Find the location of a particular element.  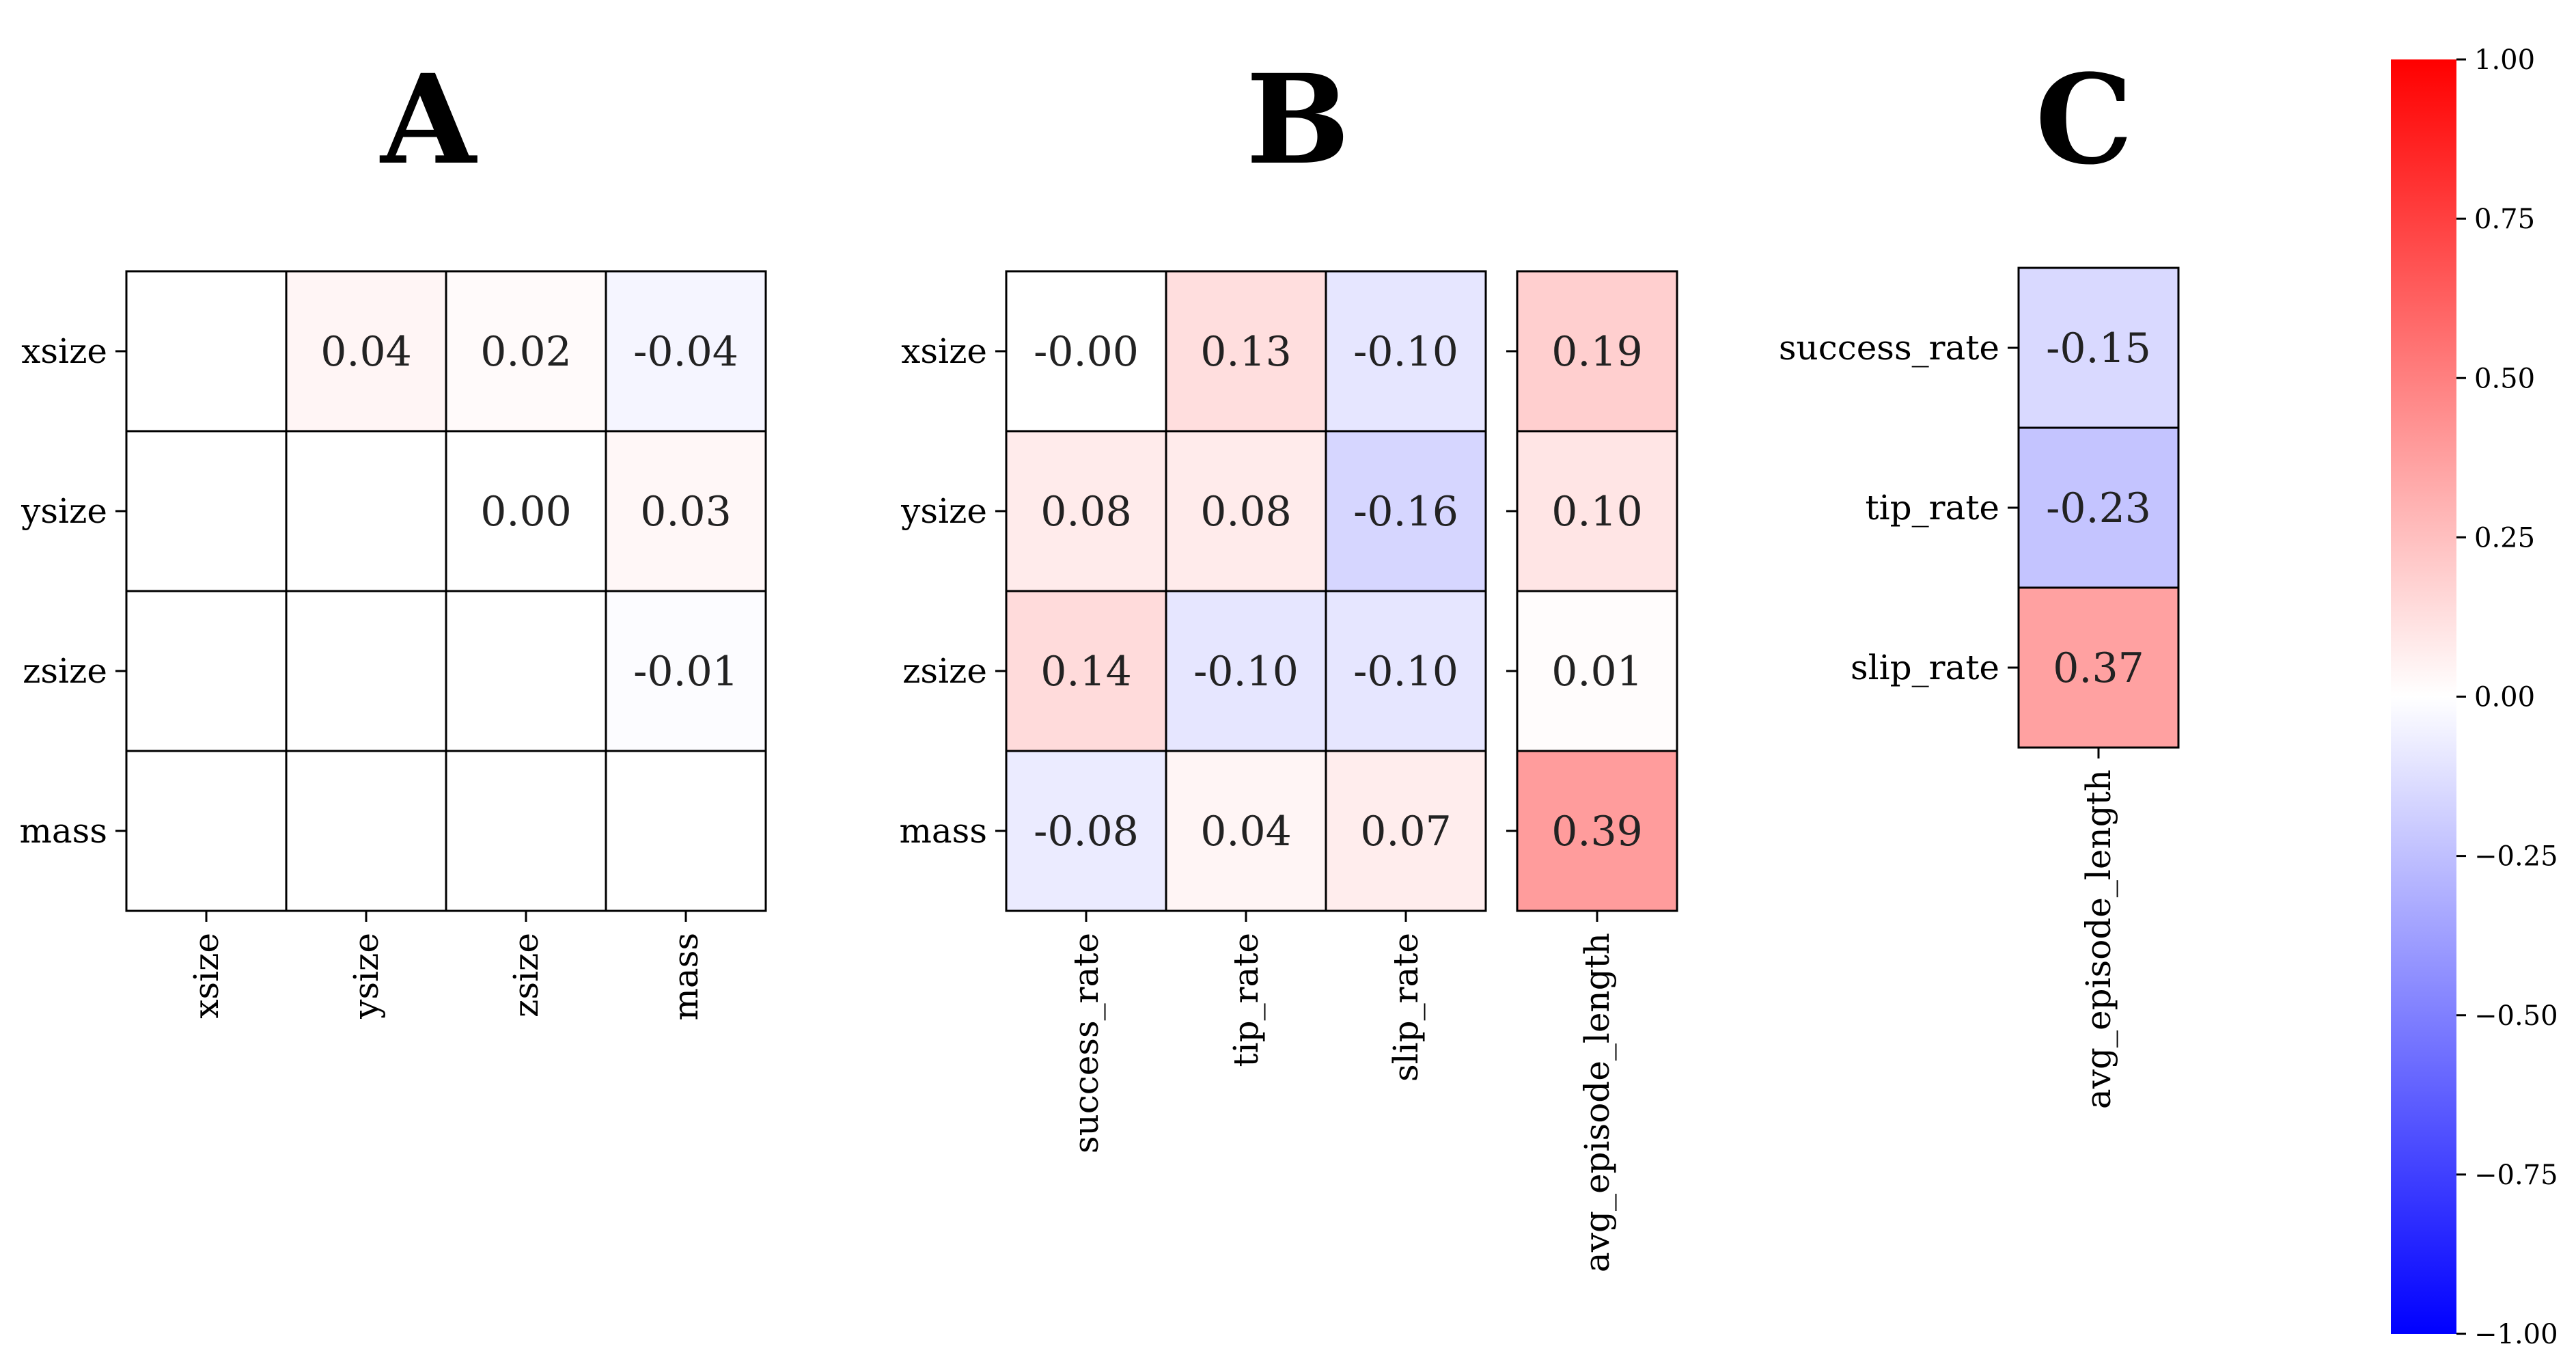

cell-label-b2-r3-c0: 0.39 is located at coordinates (1597, 832).